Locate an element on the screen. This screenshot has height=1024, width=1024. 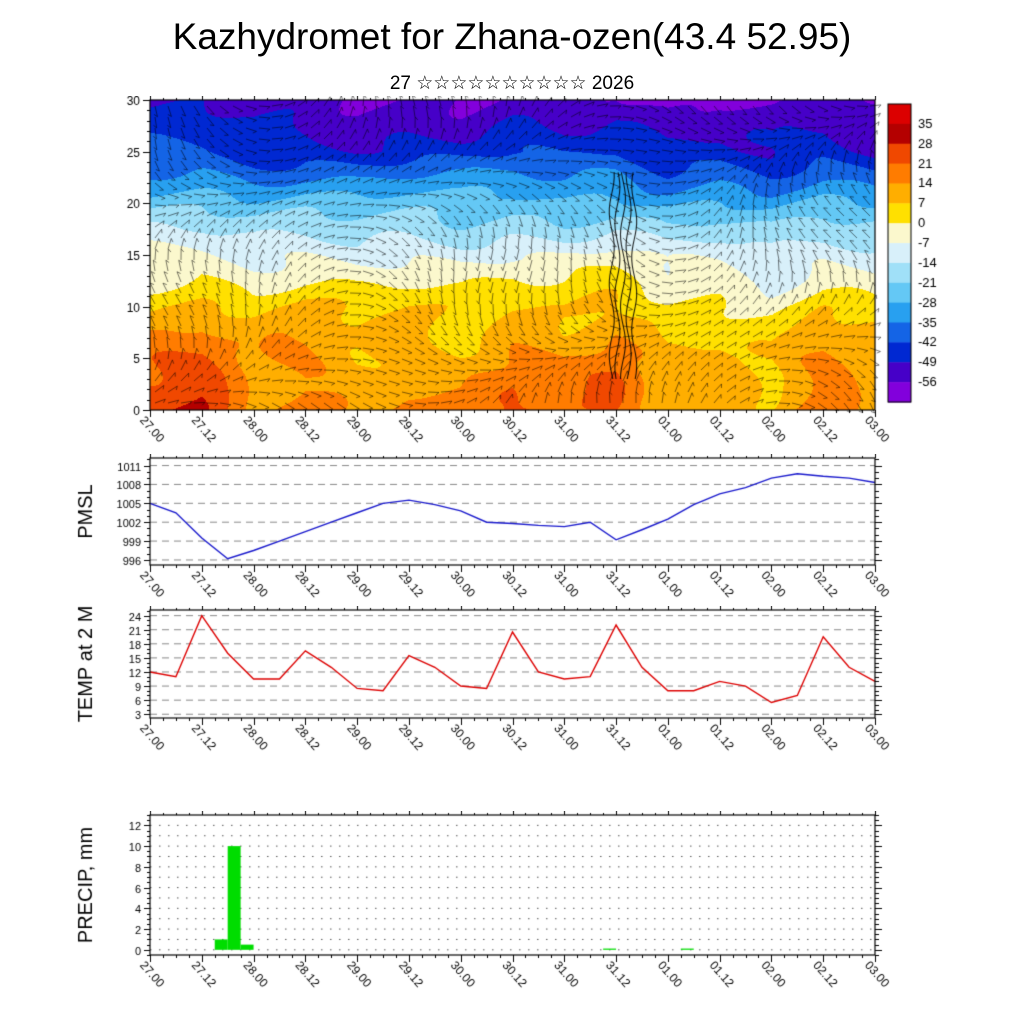
date-subtitle: 27 ☆☆☆☆☆☆☆☆☆☆ 2026 is located at coordinates (512, 83).